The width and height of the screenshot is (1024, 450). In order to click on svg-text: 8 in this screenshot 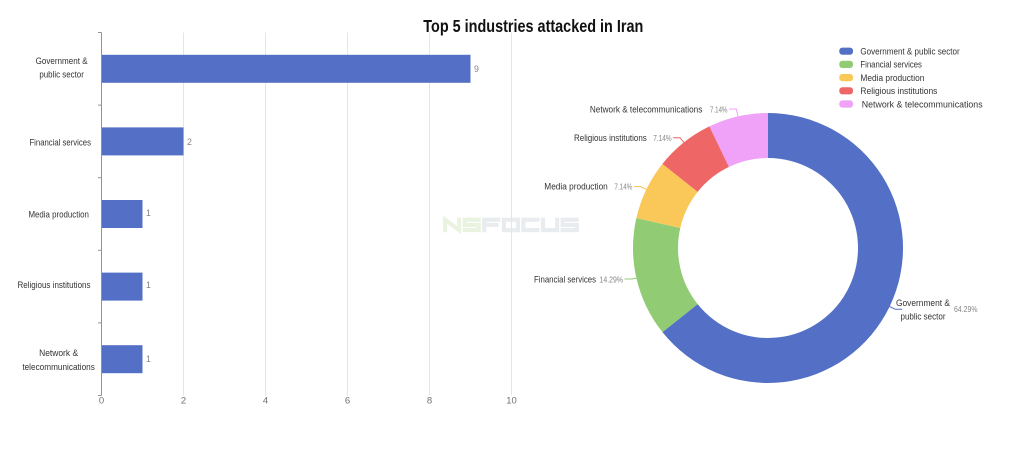, I will do `click(429, 400)`.